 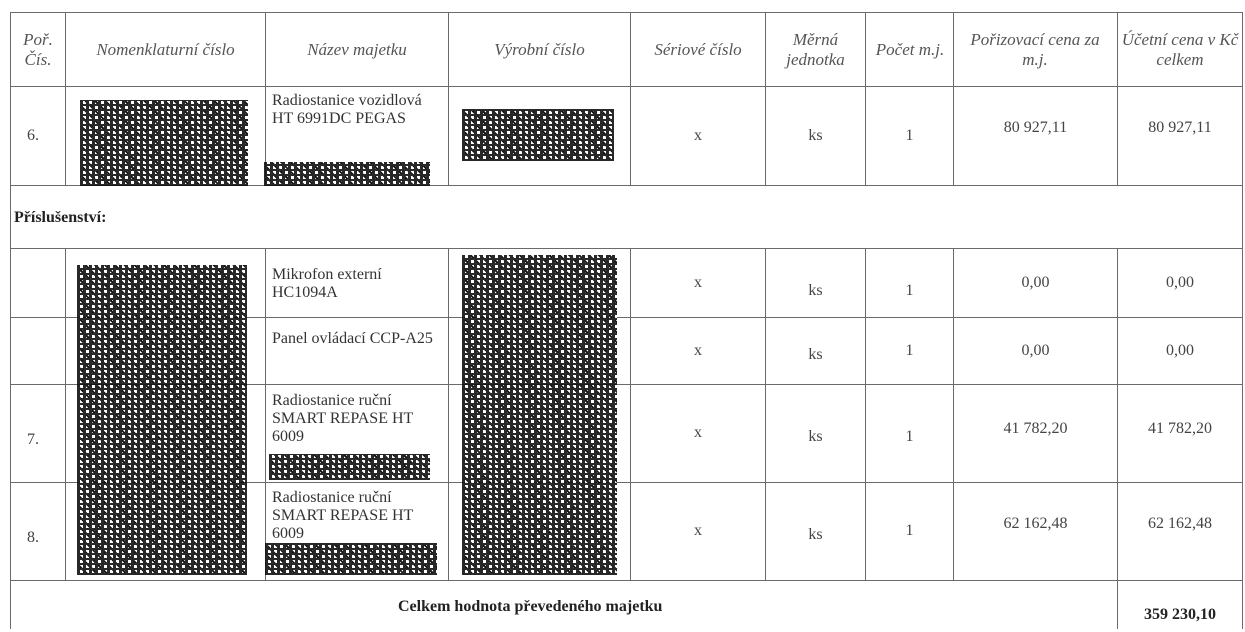 I want to click on section-label: Příslušenství:, so click(x=60, y=217).